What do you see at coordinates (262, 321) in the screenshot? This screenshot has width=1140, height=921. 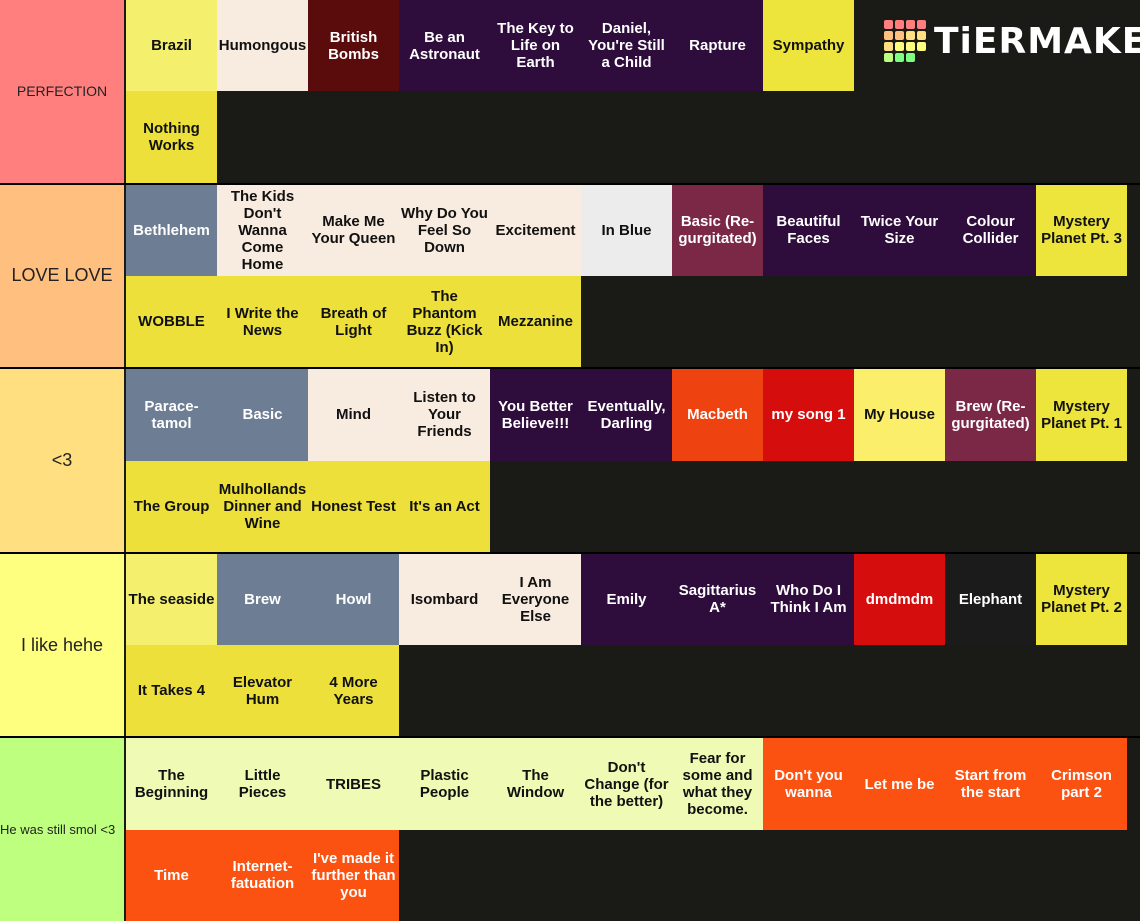 I see `tier-item: I Write the News` at bounding box center [262, 321].